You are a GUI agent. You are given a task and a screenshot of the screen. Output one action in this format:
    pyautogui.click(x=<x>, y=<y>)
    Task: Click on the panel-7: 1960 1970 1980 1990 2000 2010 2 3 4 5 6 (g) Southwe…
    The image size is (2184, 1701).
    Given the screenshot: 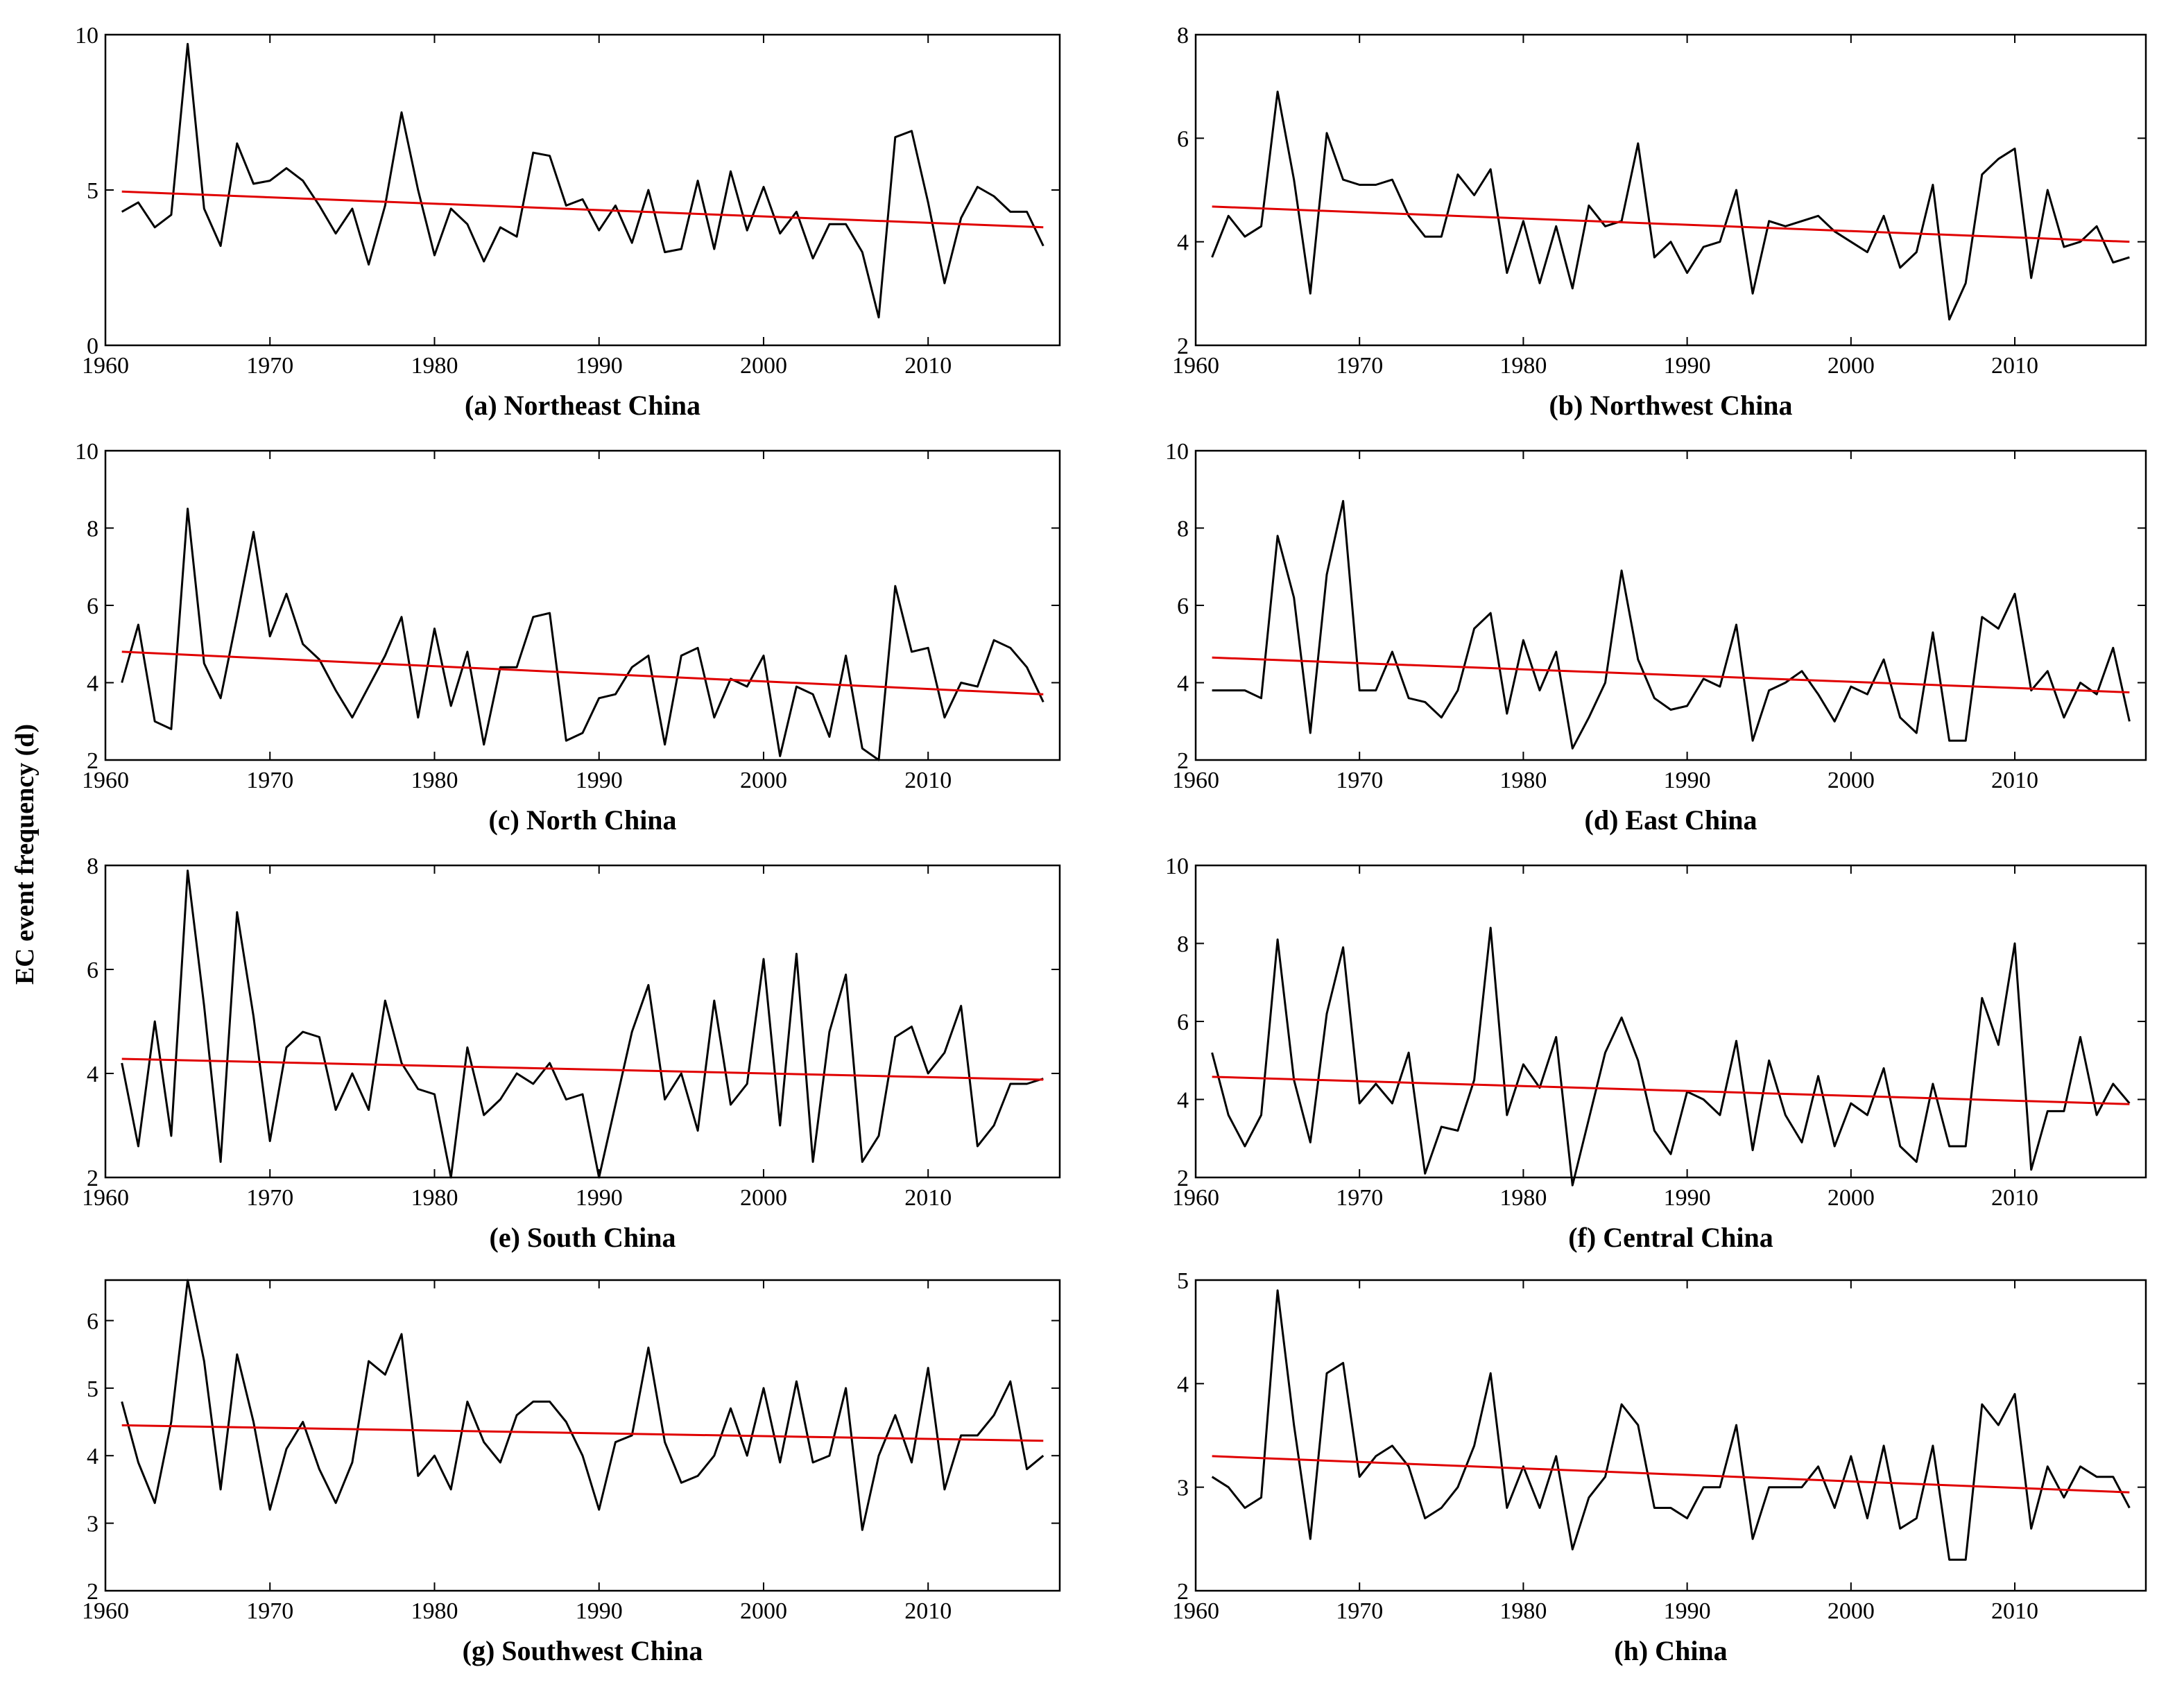 What is the action you would take?
    pyautogui.click(x=571, y=1473)
    